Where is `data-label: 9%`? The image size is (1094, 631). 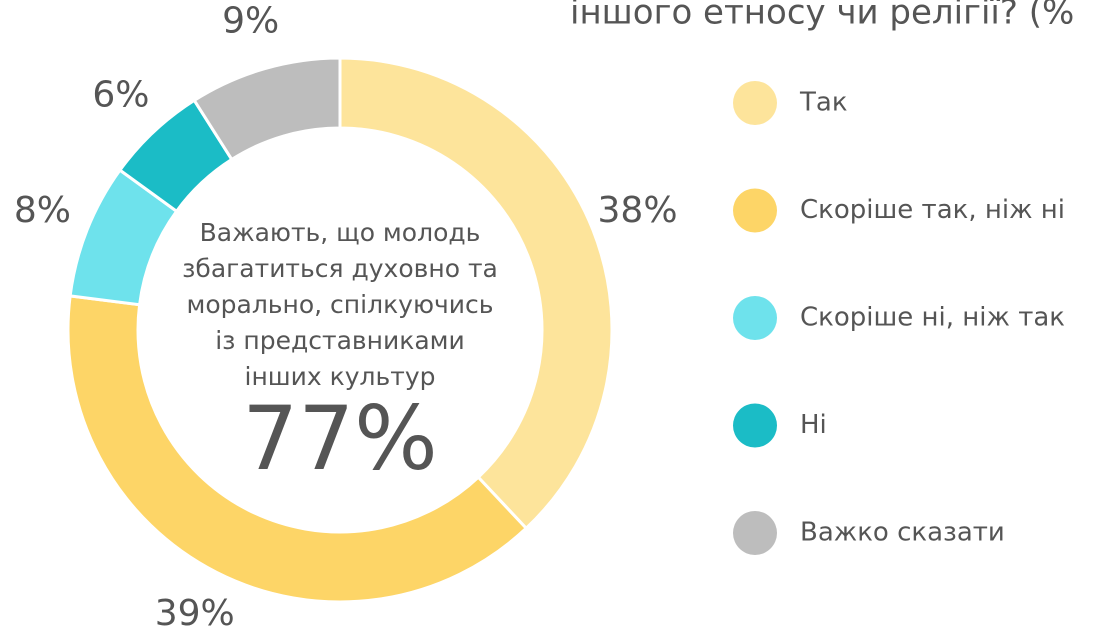
data-label: 9% is located at coordinates (250, 21).